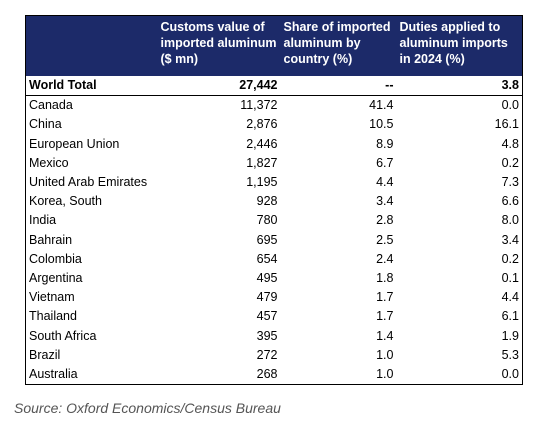 Image resolution: width=538 pixels, height=430 pixels. What do you see at coordinates (338, 86) in the screenshot?
I see `value-cell: --` at bounding box center [338, 86].